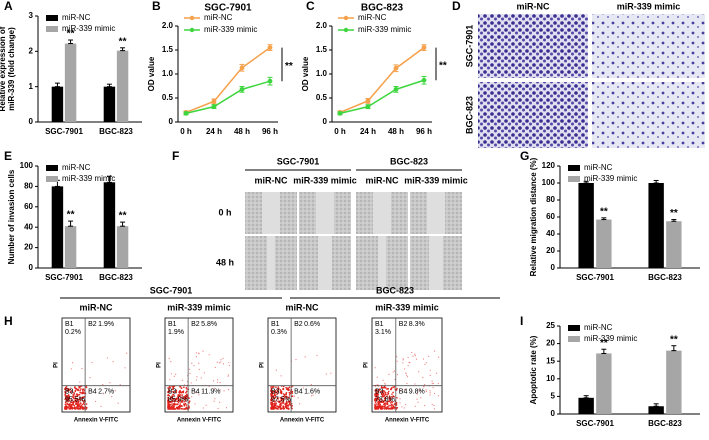  I want to click on column-label: miR-339 mimic, so click(199, 307).